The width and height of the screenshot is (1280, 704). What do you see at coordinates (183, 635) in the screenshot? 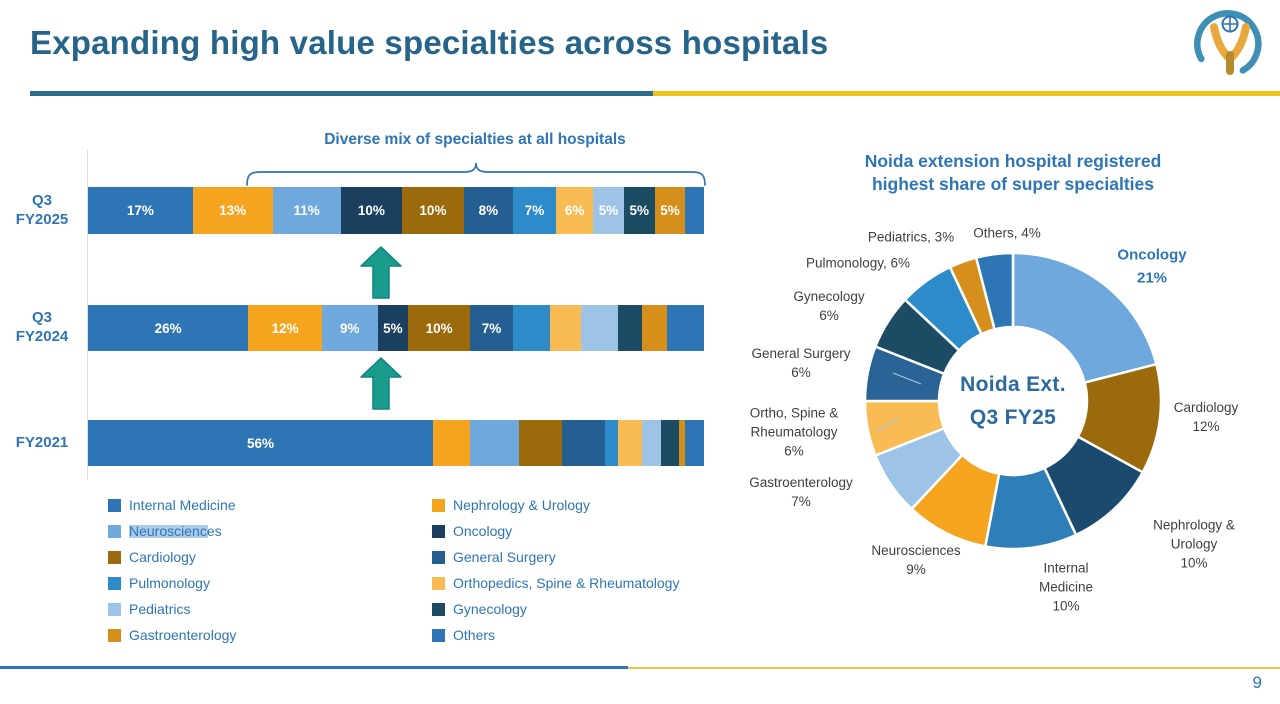
I see `legend-label: Gastroenterology` at bounding box center [183, 635].